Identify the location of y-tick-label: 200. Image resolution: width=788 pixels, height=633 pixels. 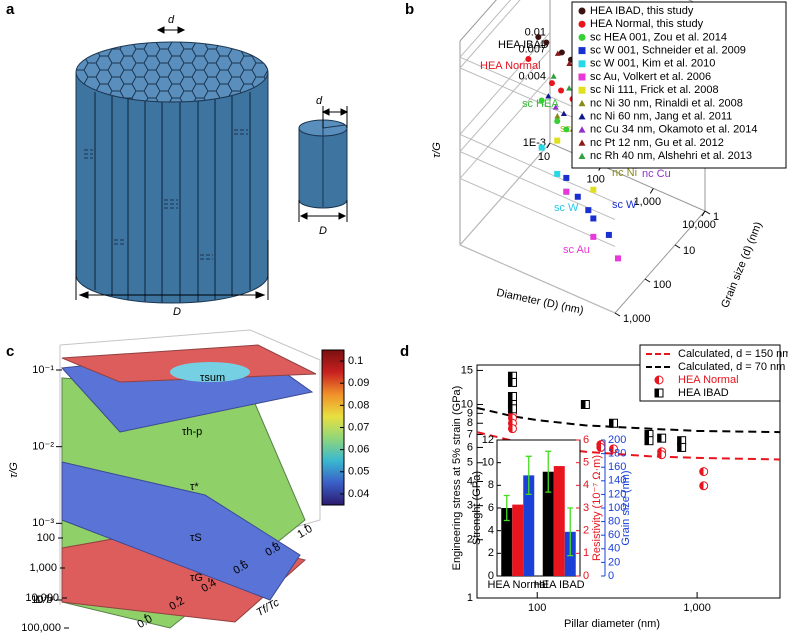
(617, 440).